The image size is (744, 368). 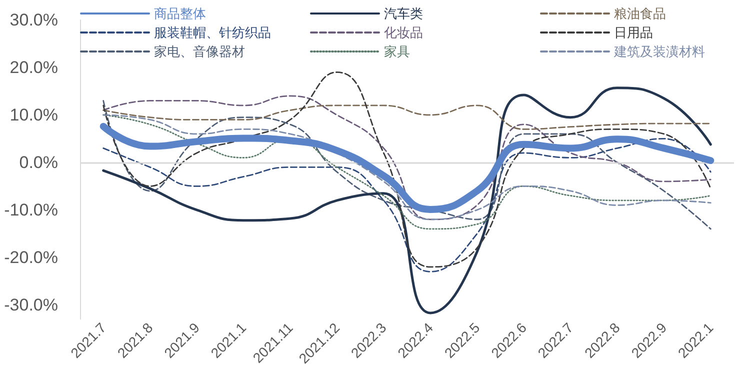 I want to click on text: 化妆品, so click(x=403, y=32).